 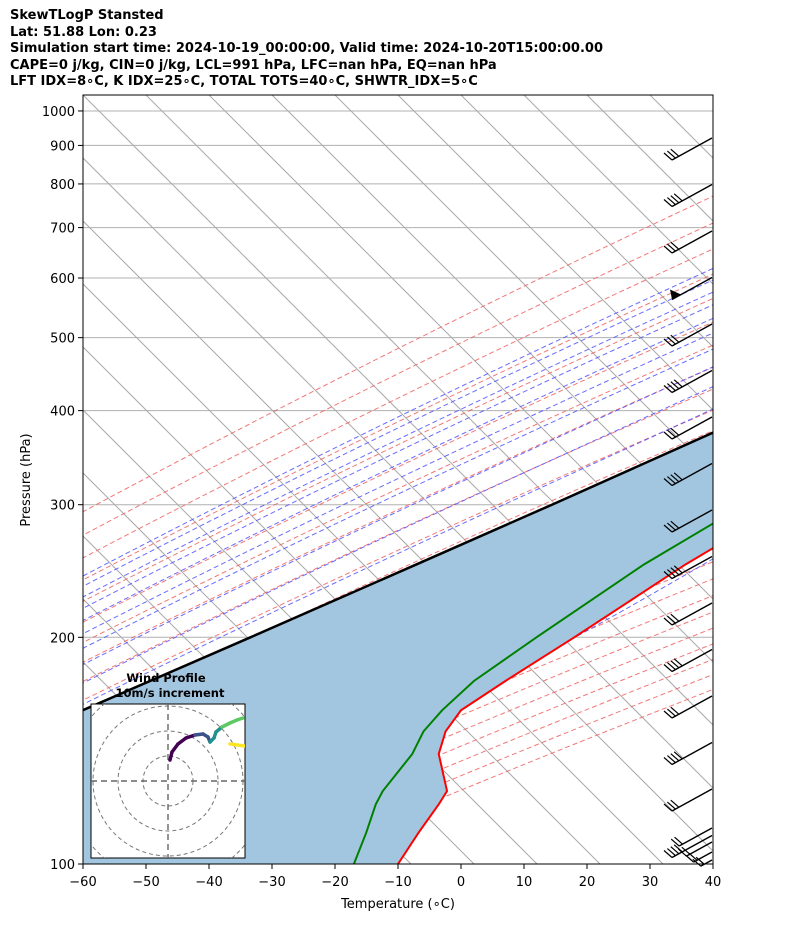 I want to click on x-axis-label: Temperature (∘C), so click(x=397, y=904).